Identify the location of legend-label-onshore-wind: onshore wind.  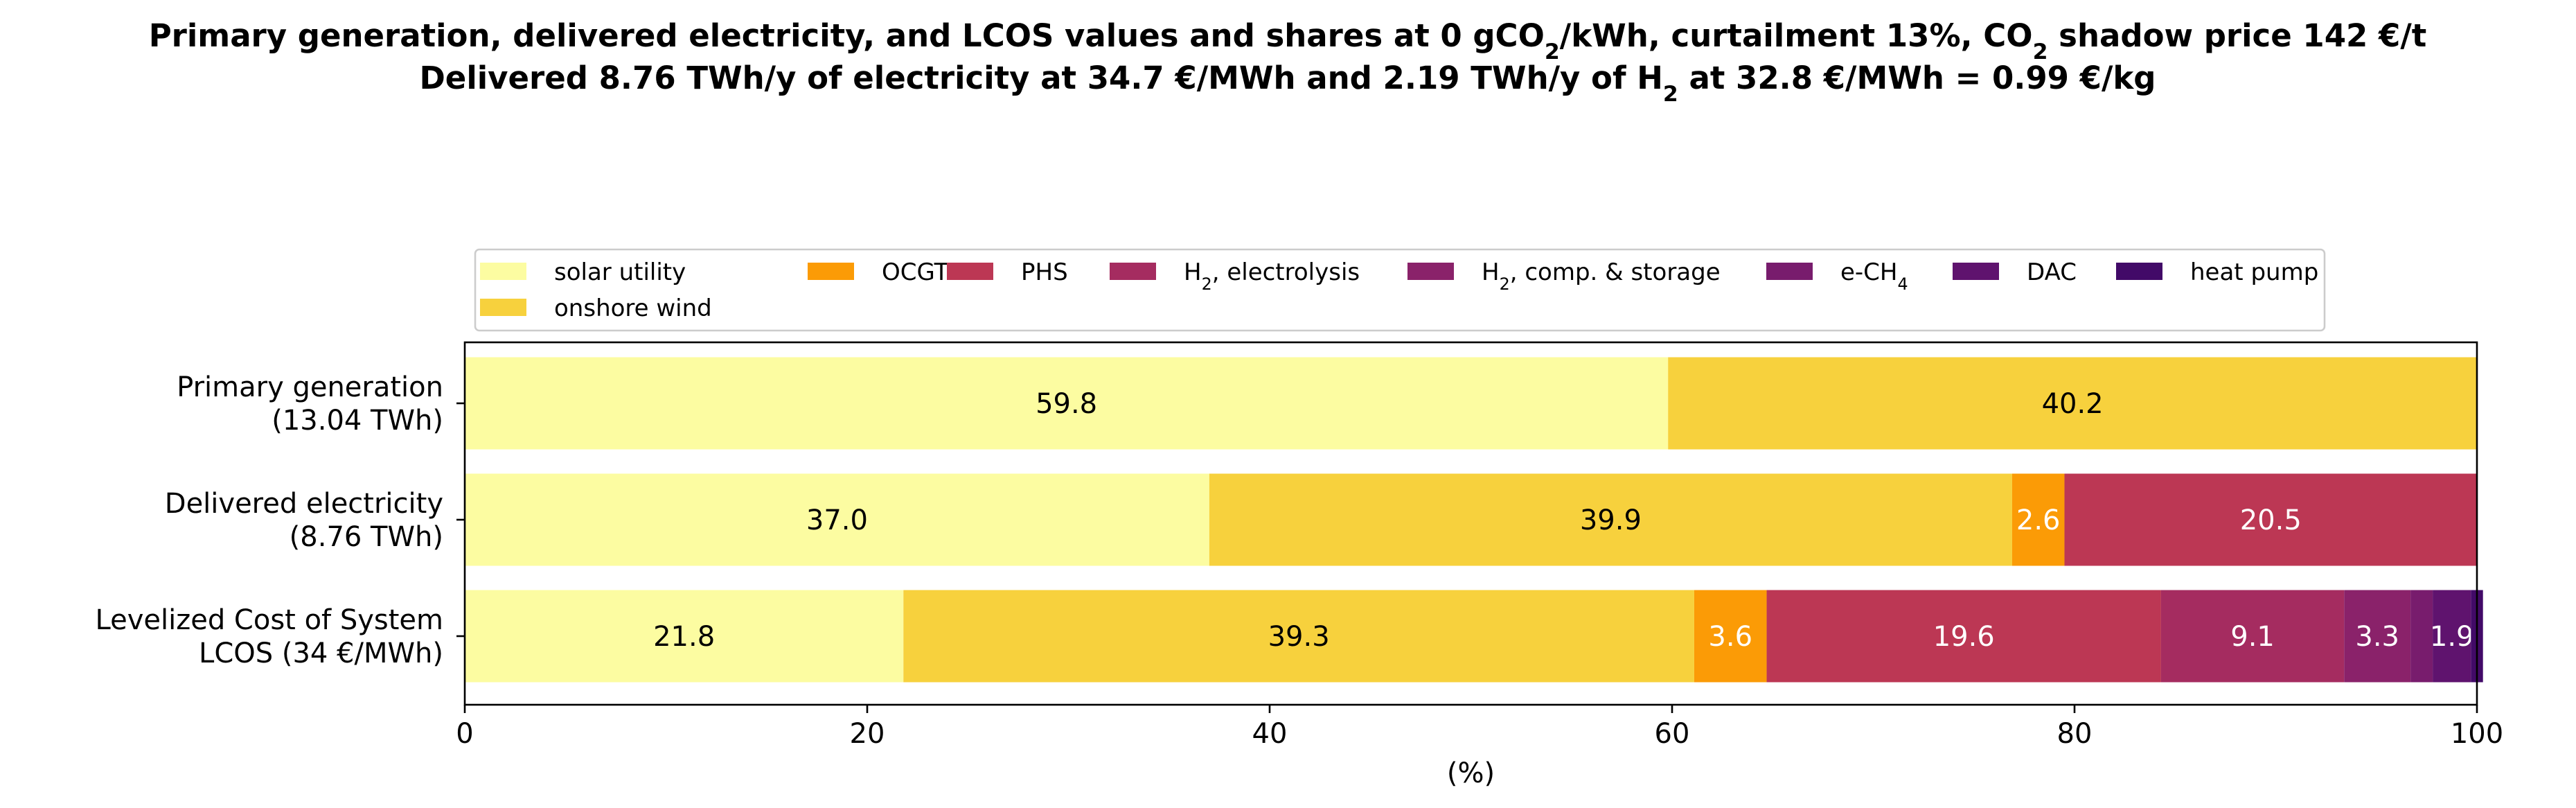
(633, 308).